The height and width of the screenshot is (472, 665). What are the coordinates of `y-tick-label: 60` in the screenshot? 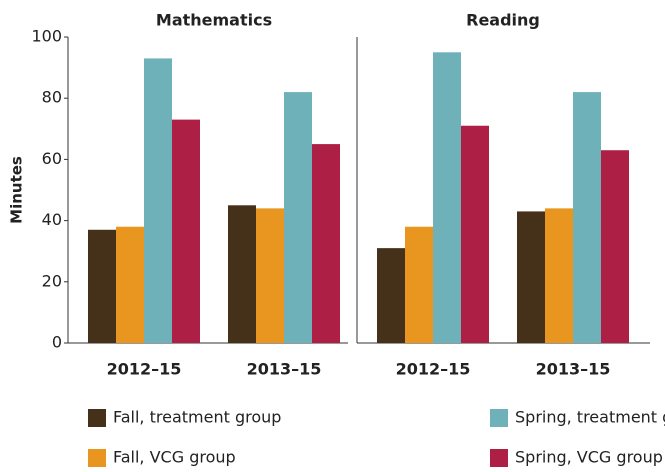 It's located at (52, 158).